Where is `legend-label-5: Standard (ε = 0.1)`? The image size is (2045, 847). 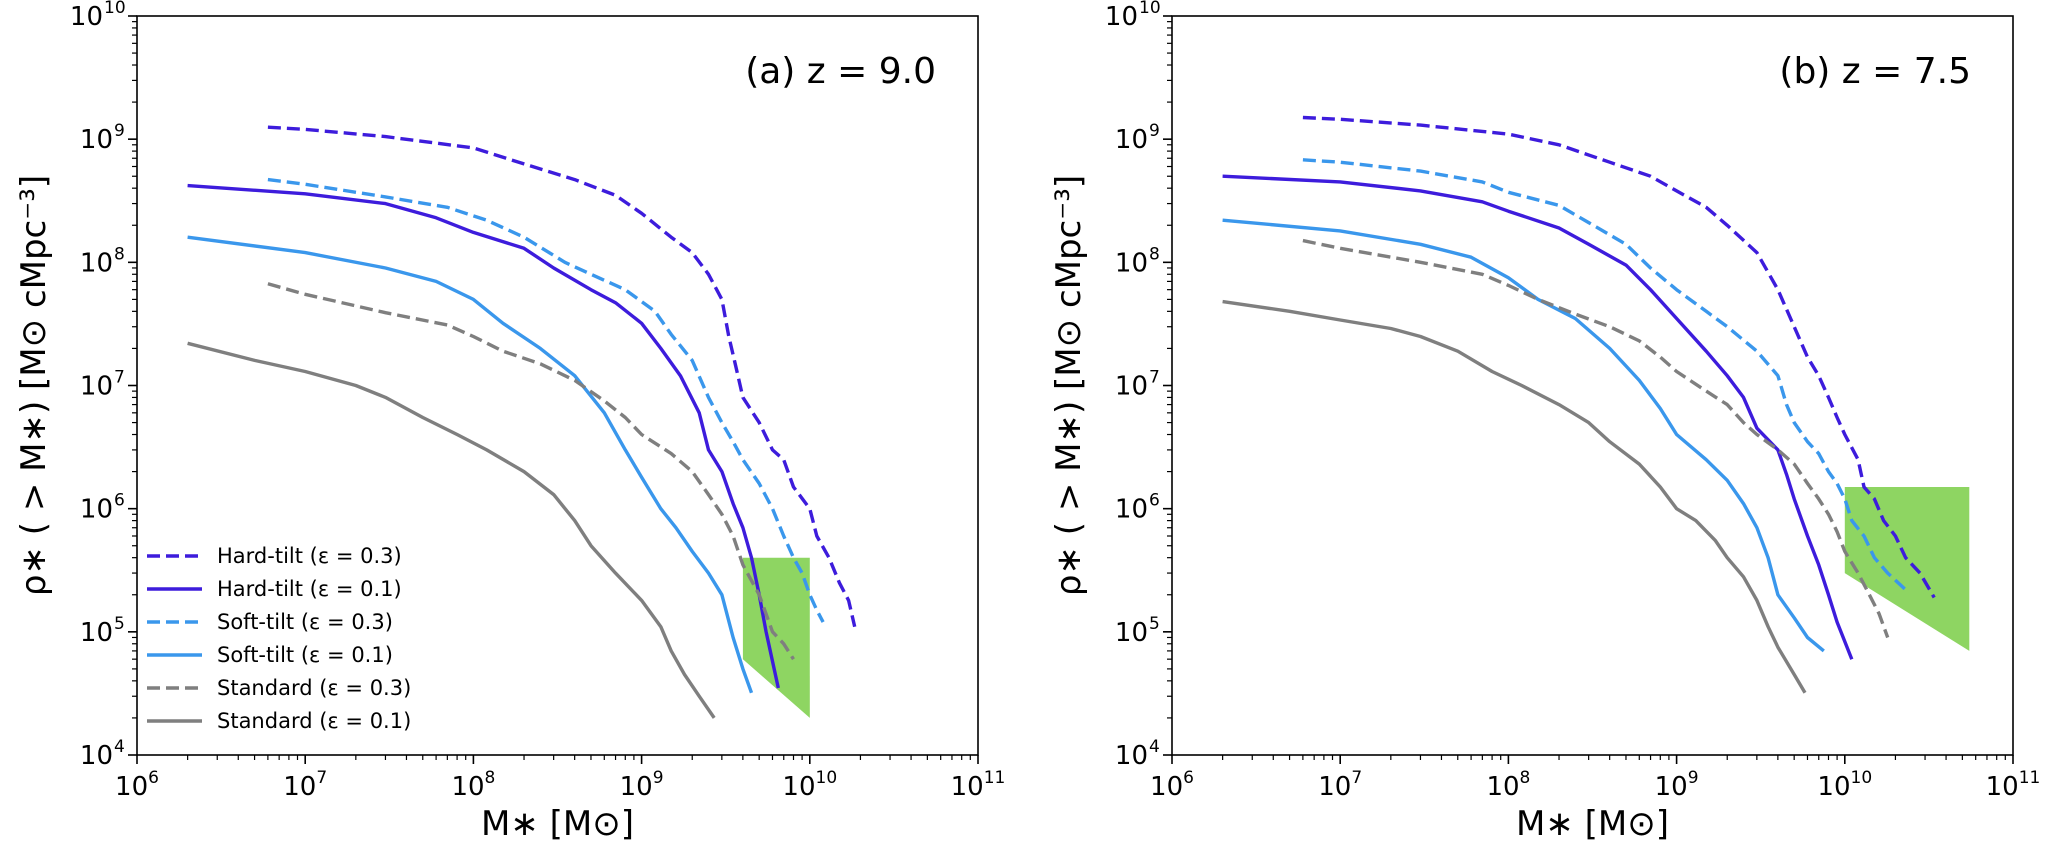
legend-label-5: Standard (ε = 0.1) is located at coordinates (314, 721).